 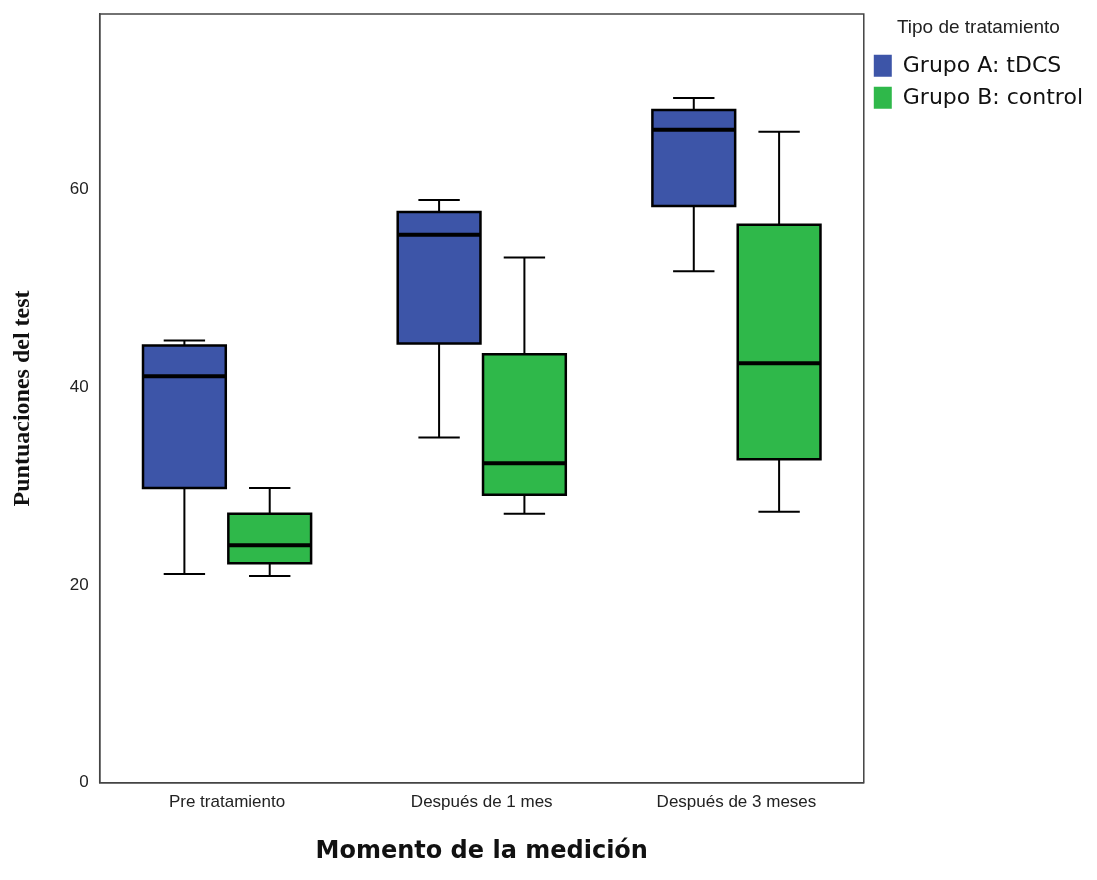 I want to click on y-tick-label: 20, so click(x=79, y=584).